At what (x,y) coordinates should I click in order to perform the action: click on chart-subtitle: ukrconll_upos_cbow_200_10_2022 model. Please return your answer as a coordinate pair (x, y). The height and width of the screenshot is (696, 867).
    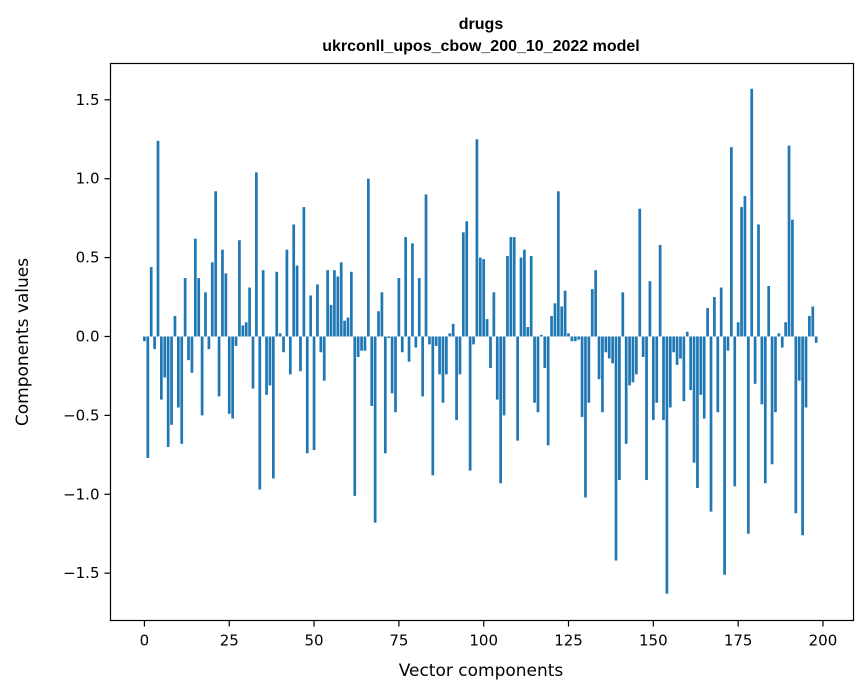
    Looking at the image, I should click on (480, 46).